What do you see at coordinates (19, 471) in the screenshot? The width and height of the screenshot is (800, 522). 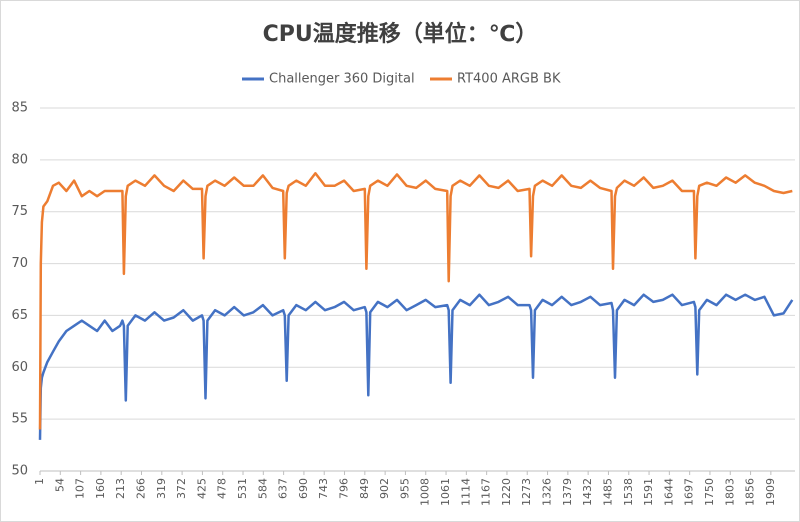 I see `y-tick-label: 50` at bounding box center [19, 471].